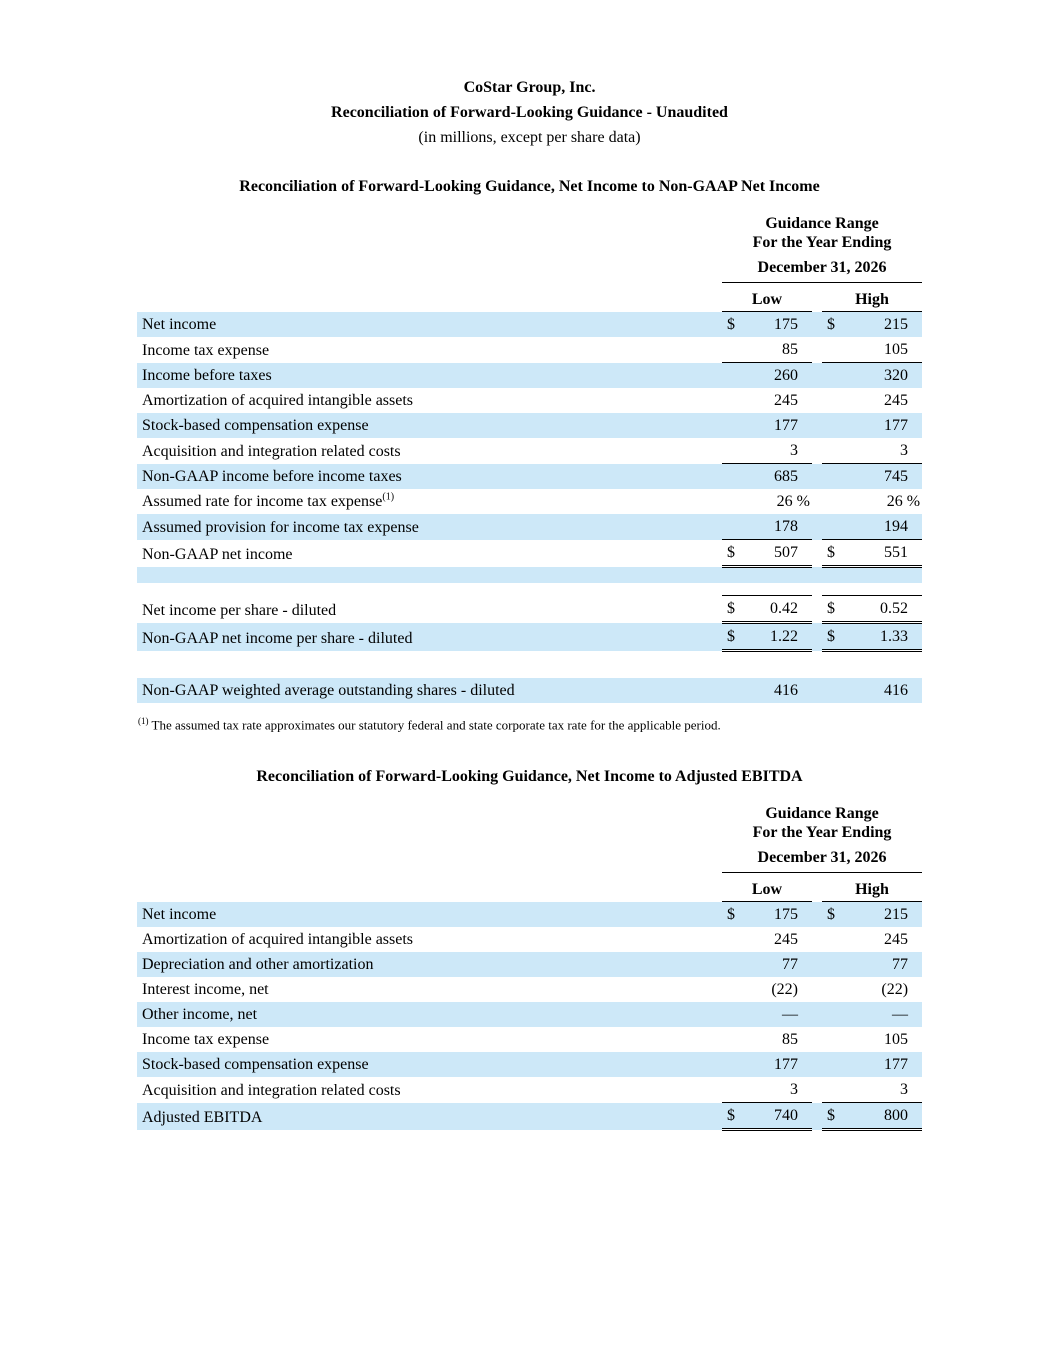 This screenshot has height=1365, width=1055. What do you see at coordinates (767, 527) in the screenshot?
I see `low-value-cell: 178` at bounding box center [767, 527].